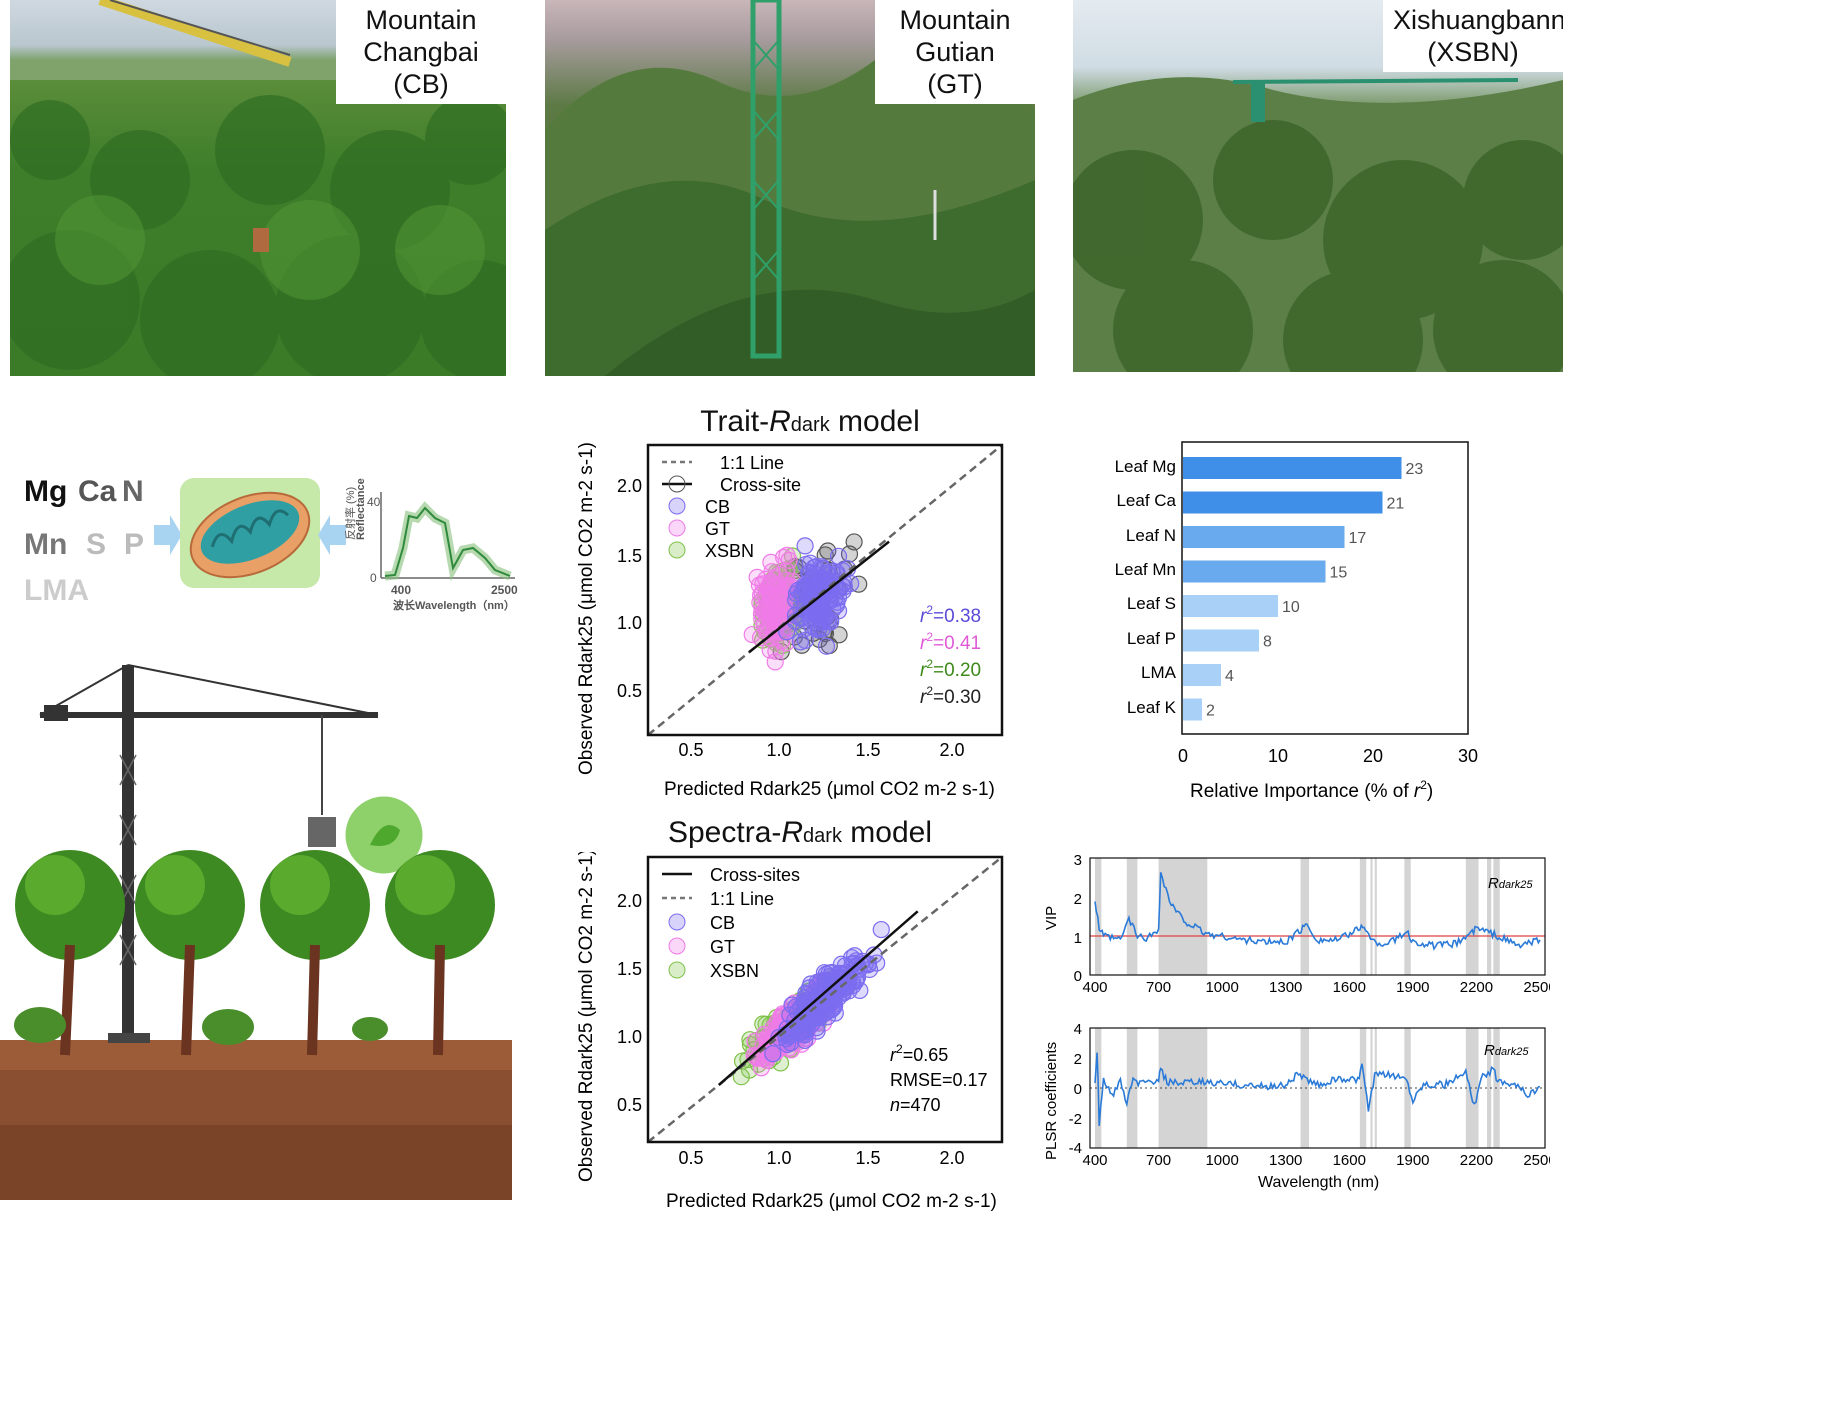 Image resolution: width=1824 pixels, height=1417 pixels. I want to click on vip-ylabel: VIP, so click(1051, 918).